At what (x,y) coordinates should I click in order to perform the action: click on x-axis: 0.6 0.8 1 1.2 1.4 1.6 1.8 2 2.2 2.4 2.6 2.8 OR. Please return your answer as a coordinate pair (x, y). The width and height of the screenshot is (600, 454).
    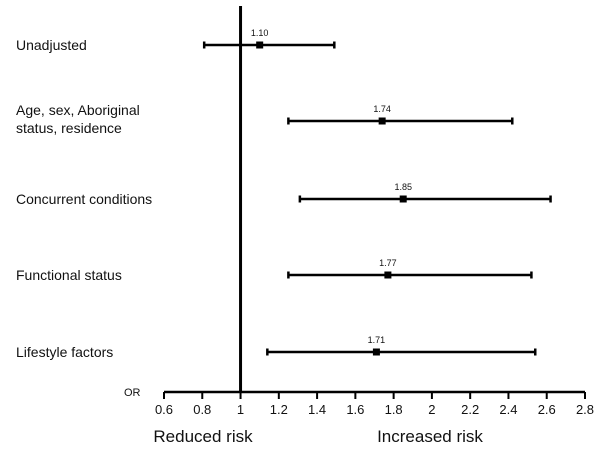
    Looking at the image, I should click on (359, 402).